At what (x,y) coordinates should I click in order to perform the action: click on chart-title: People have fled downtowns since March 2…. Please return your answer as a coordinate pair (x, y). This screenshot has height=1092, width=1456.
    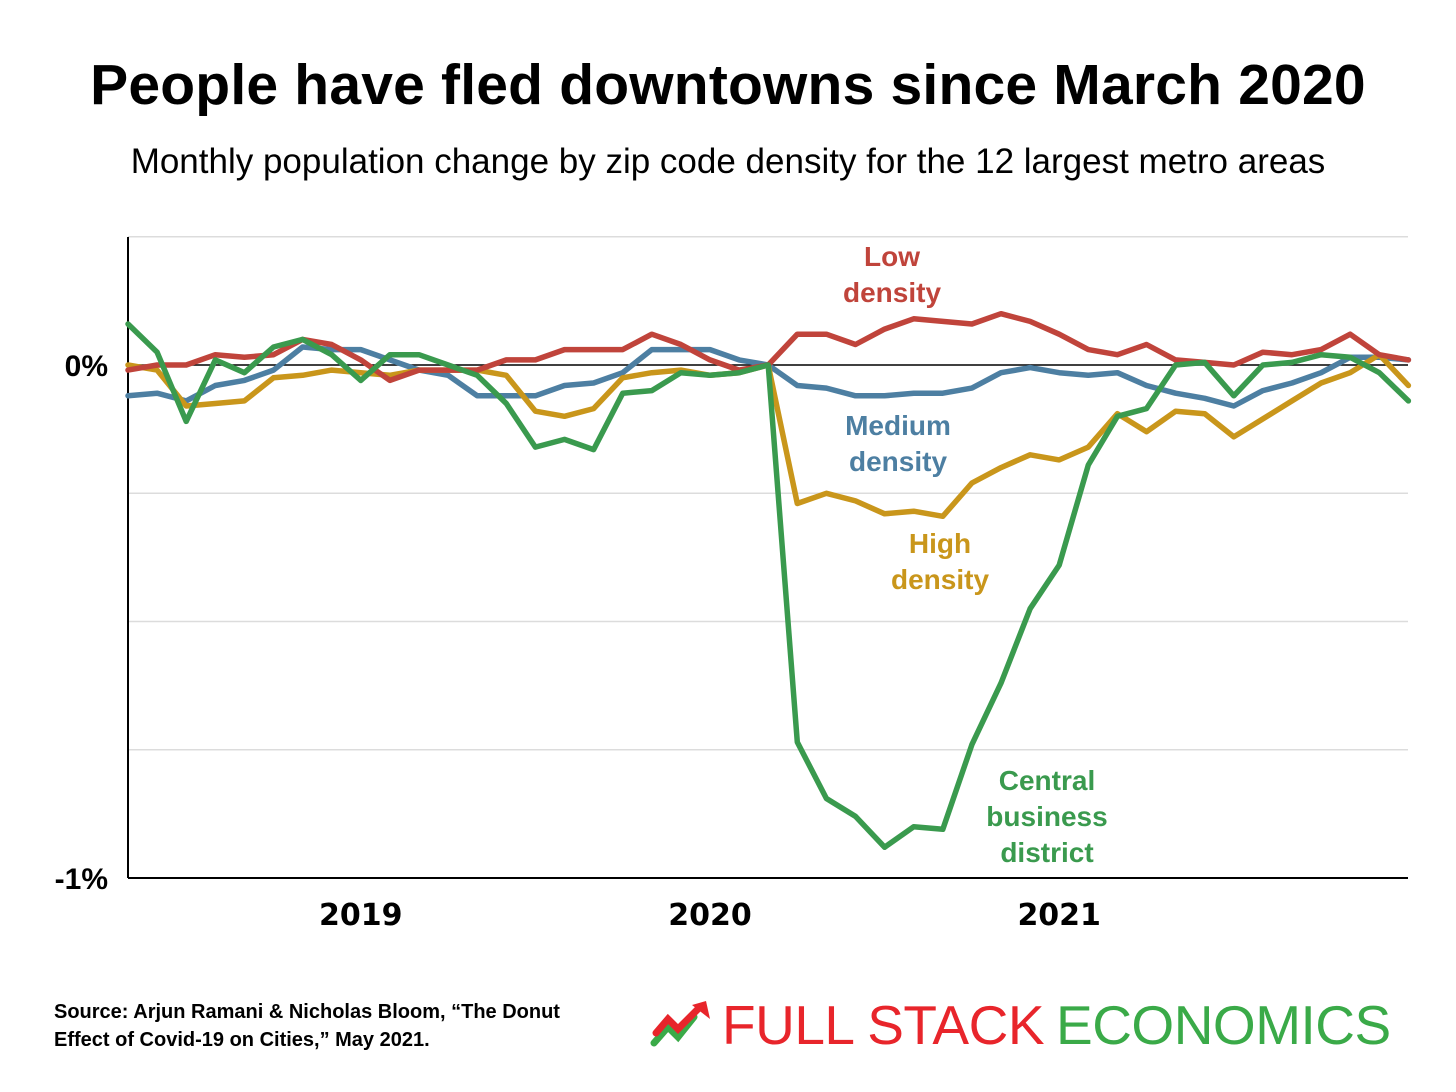
    Looking at the image, I should click on (728, 85).